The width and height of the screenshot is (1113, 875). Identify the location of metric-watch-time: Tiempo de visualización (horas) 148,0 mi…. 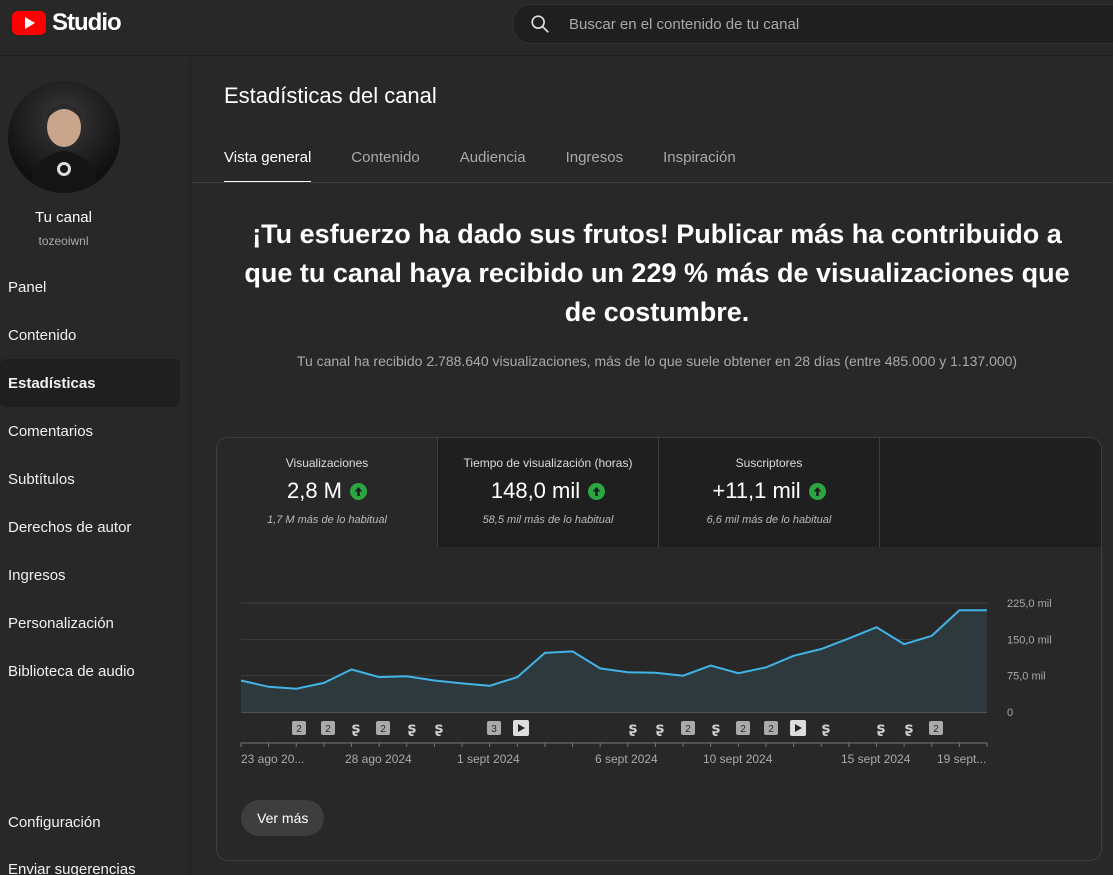
(548, 492).